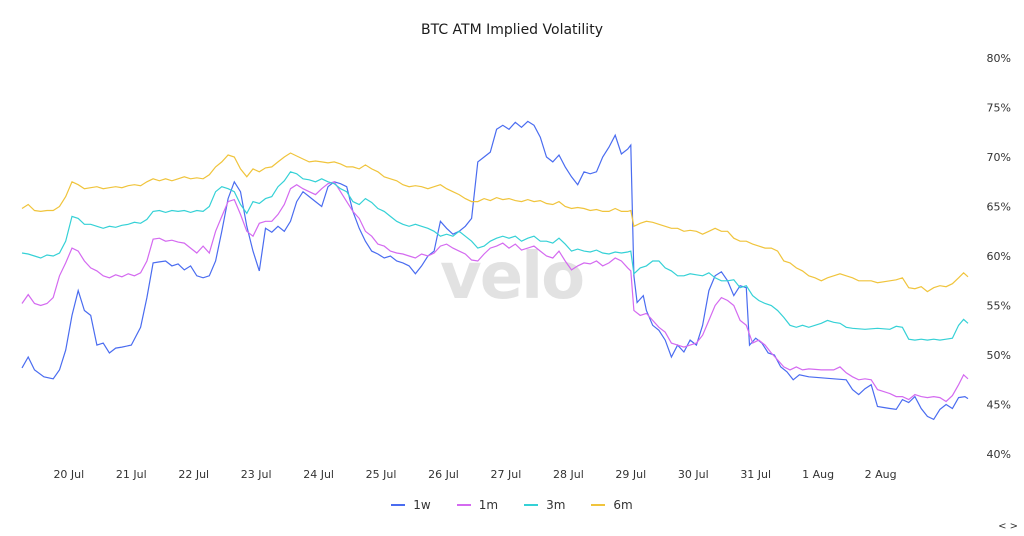 This screenshot has height=536, width=1024. What do you see at coordinates (506, 474) in the screenshot?
I see `x-tick-label: 27 Jul` at bounding box center [506, 474].